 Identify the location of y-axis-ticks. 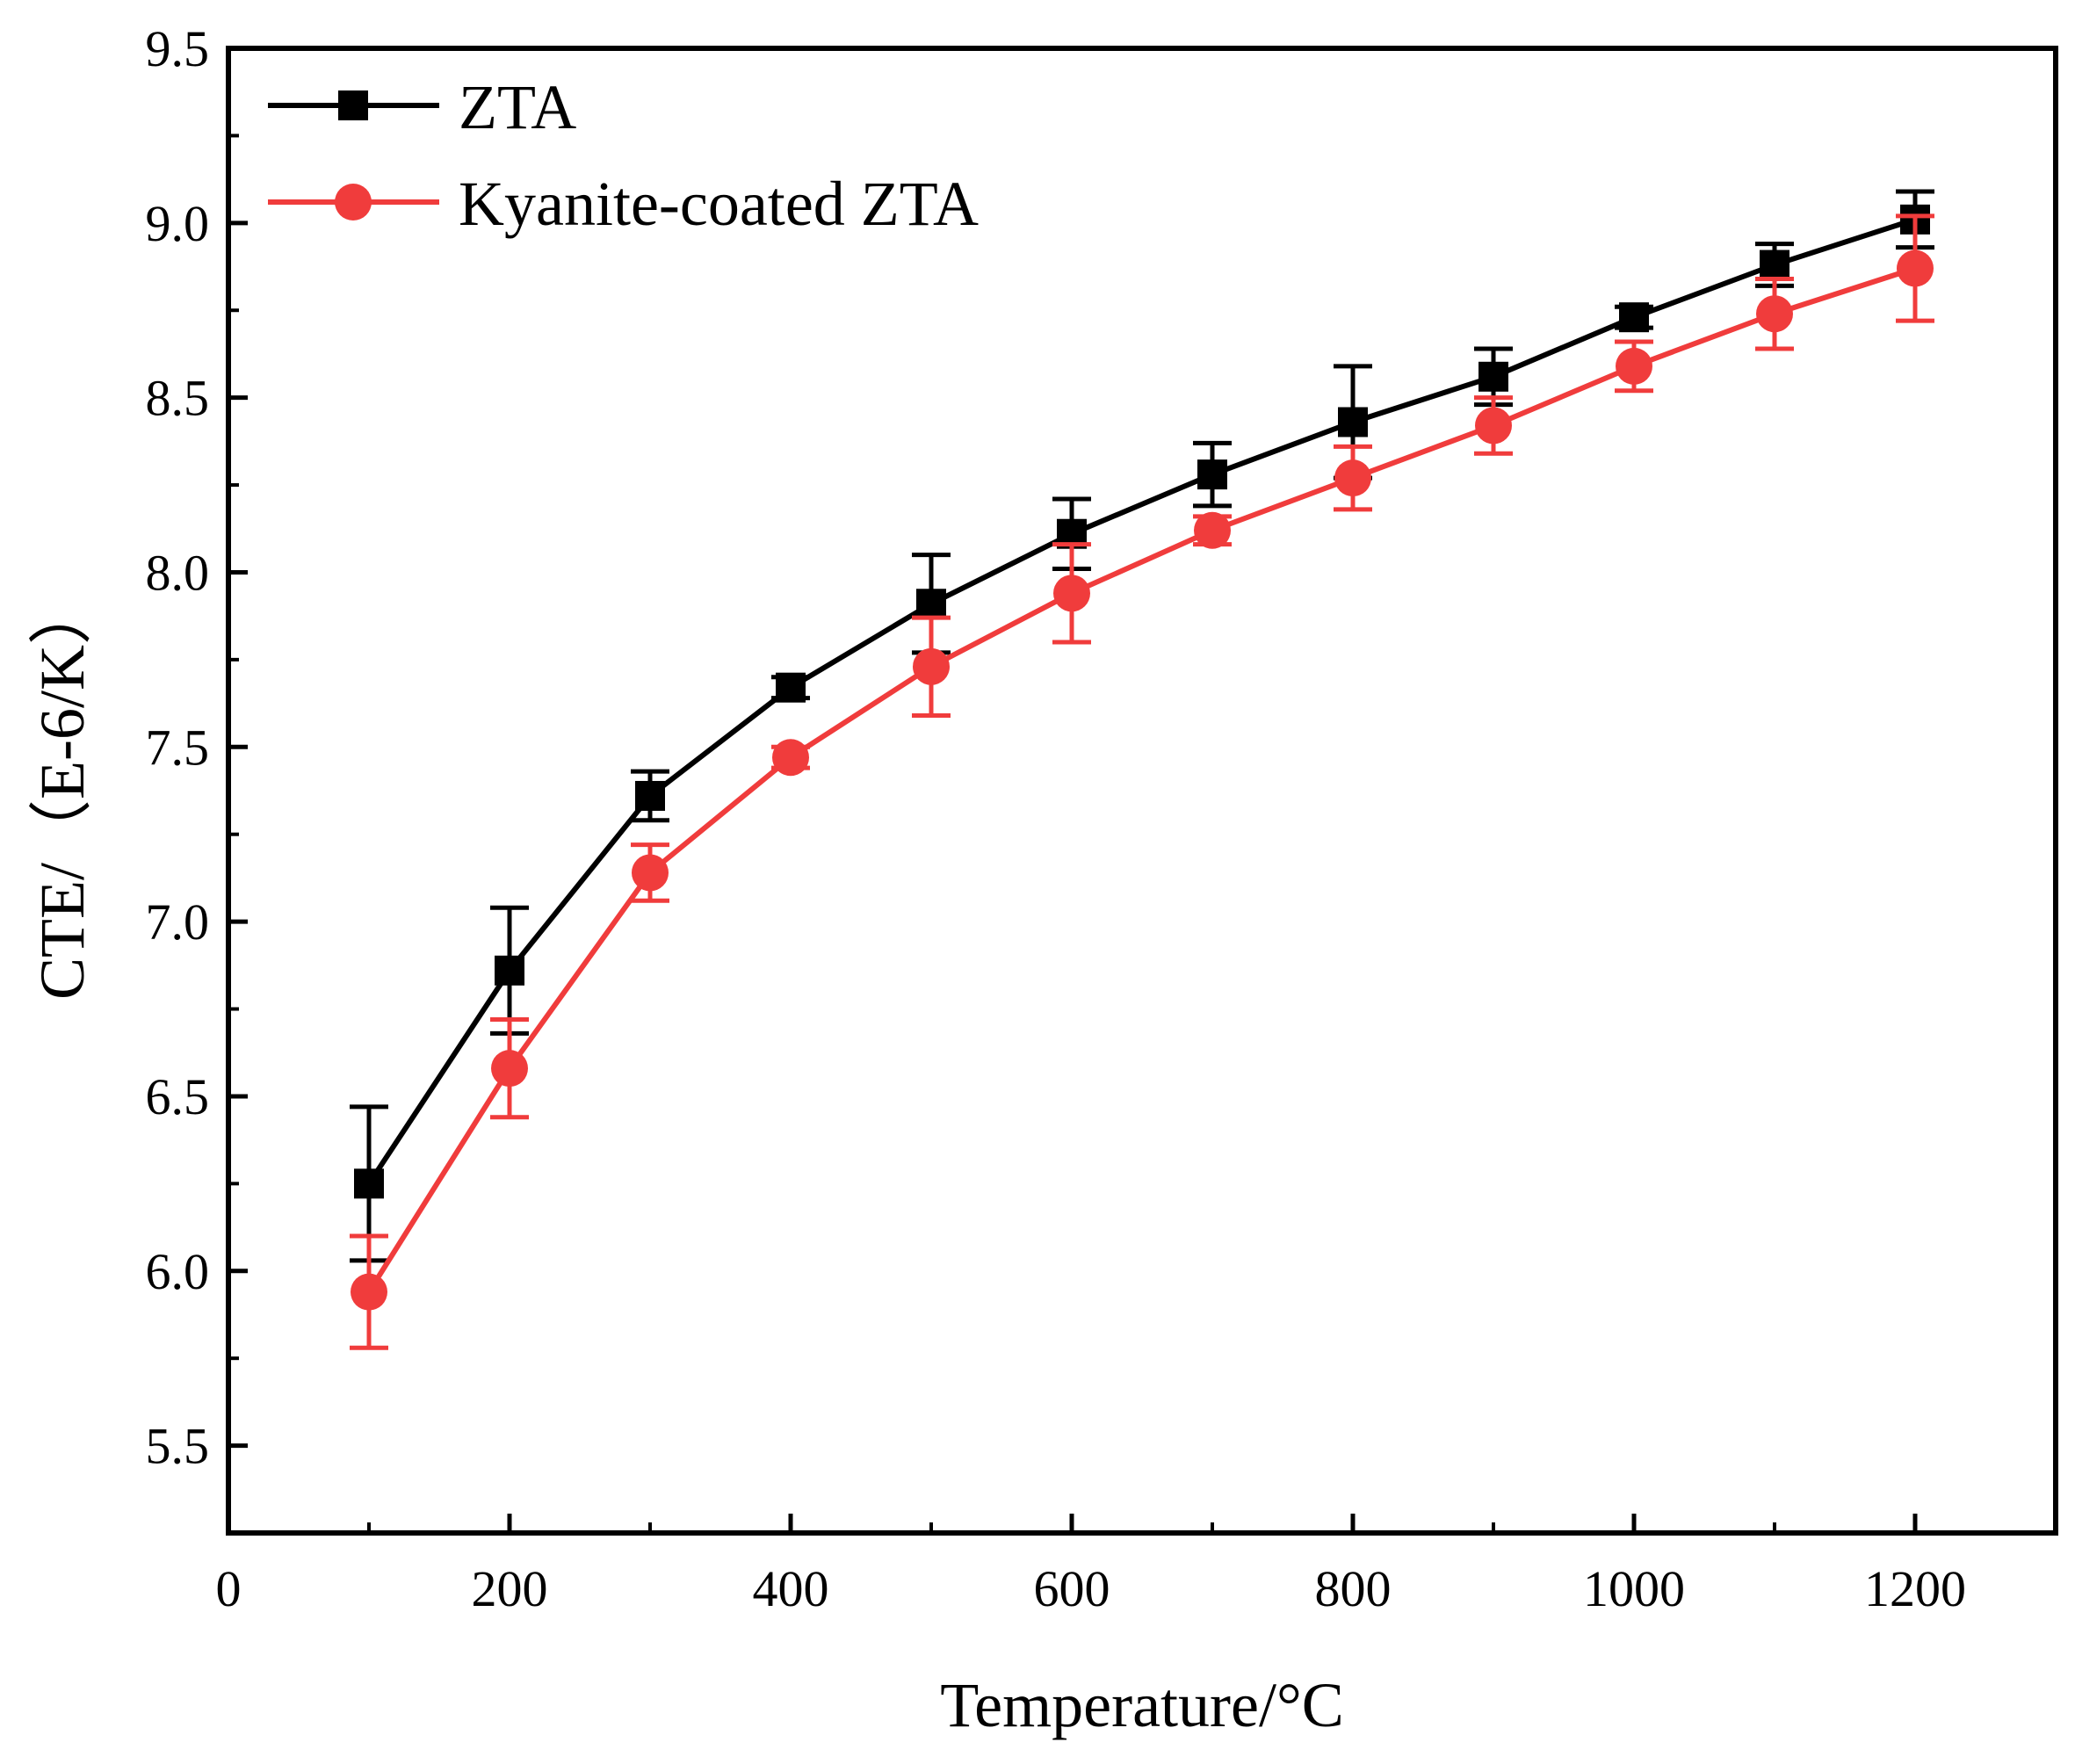
(238, 790).